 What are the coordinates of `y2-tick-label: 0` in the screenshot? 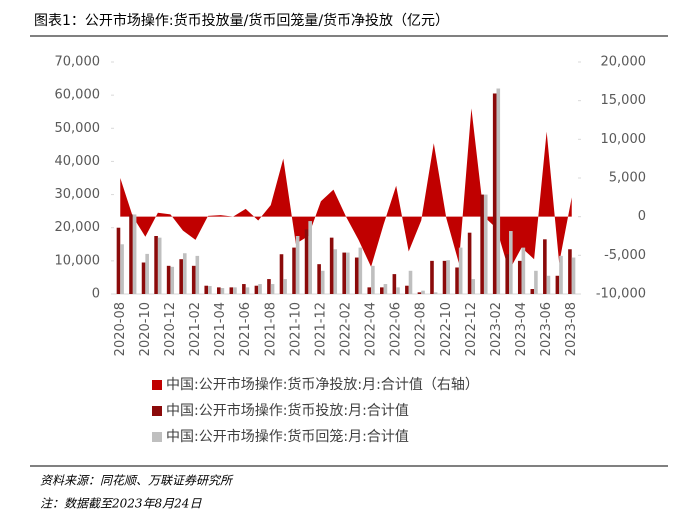 It's located at (642, 216).